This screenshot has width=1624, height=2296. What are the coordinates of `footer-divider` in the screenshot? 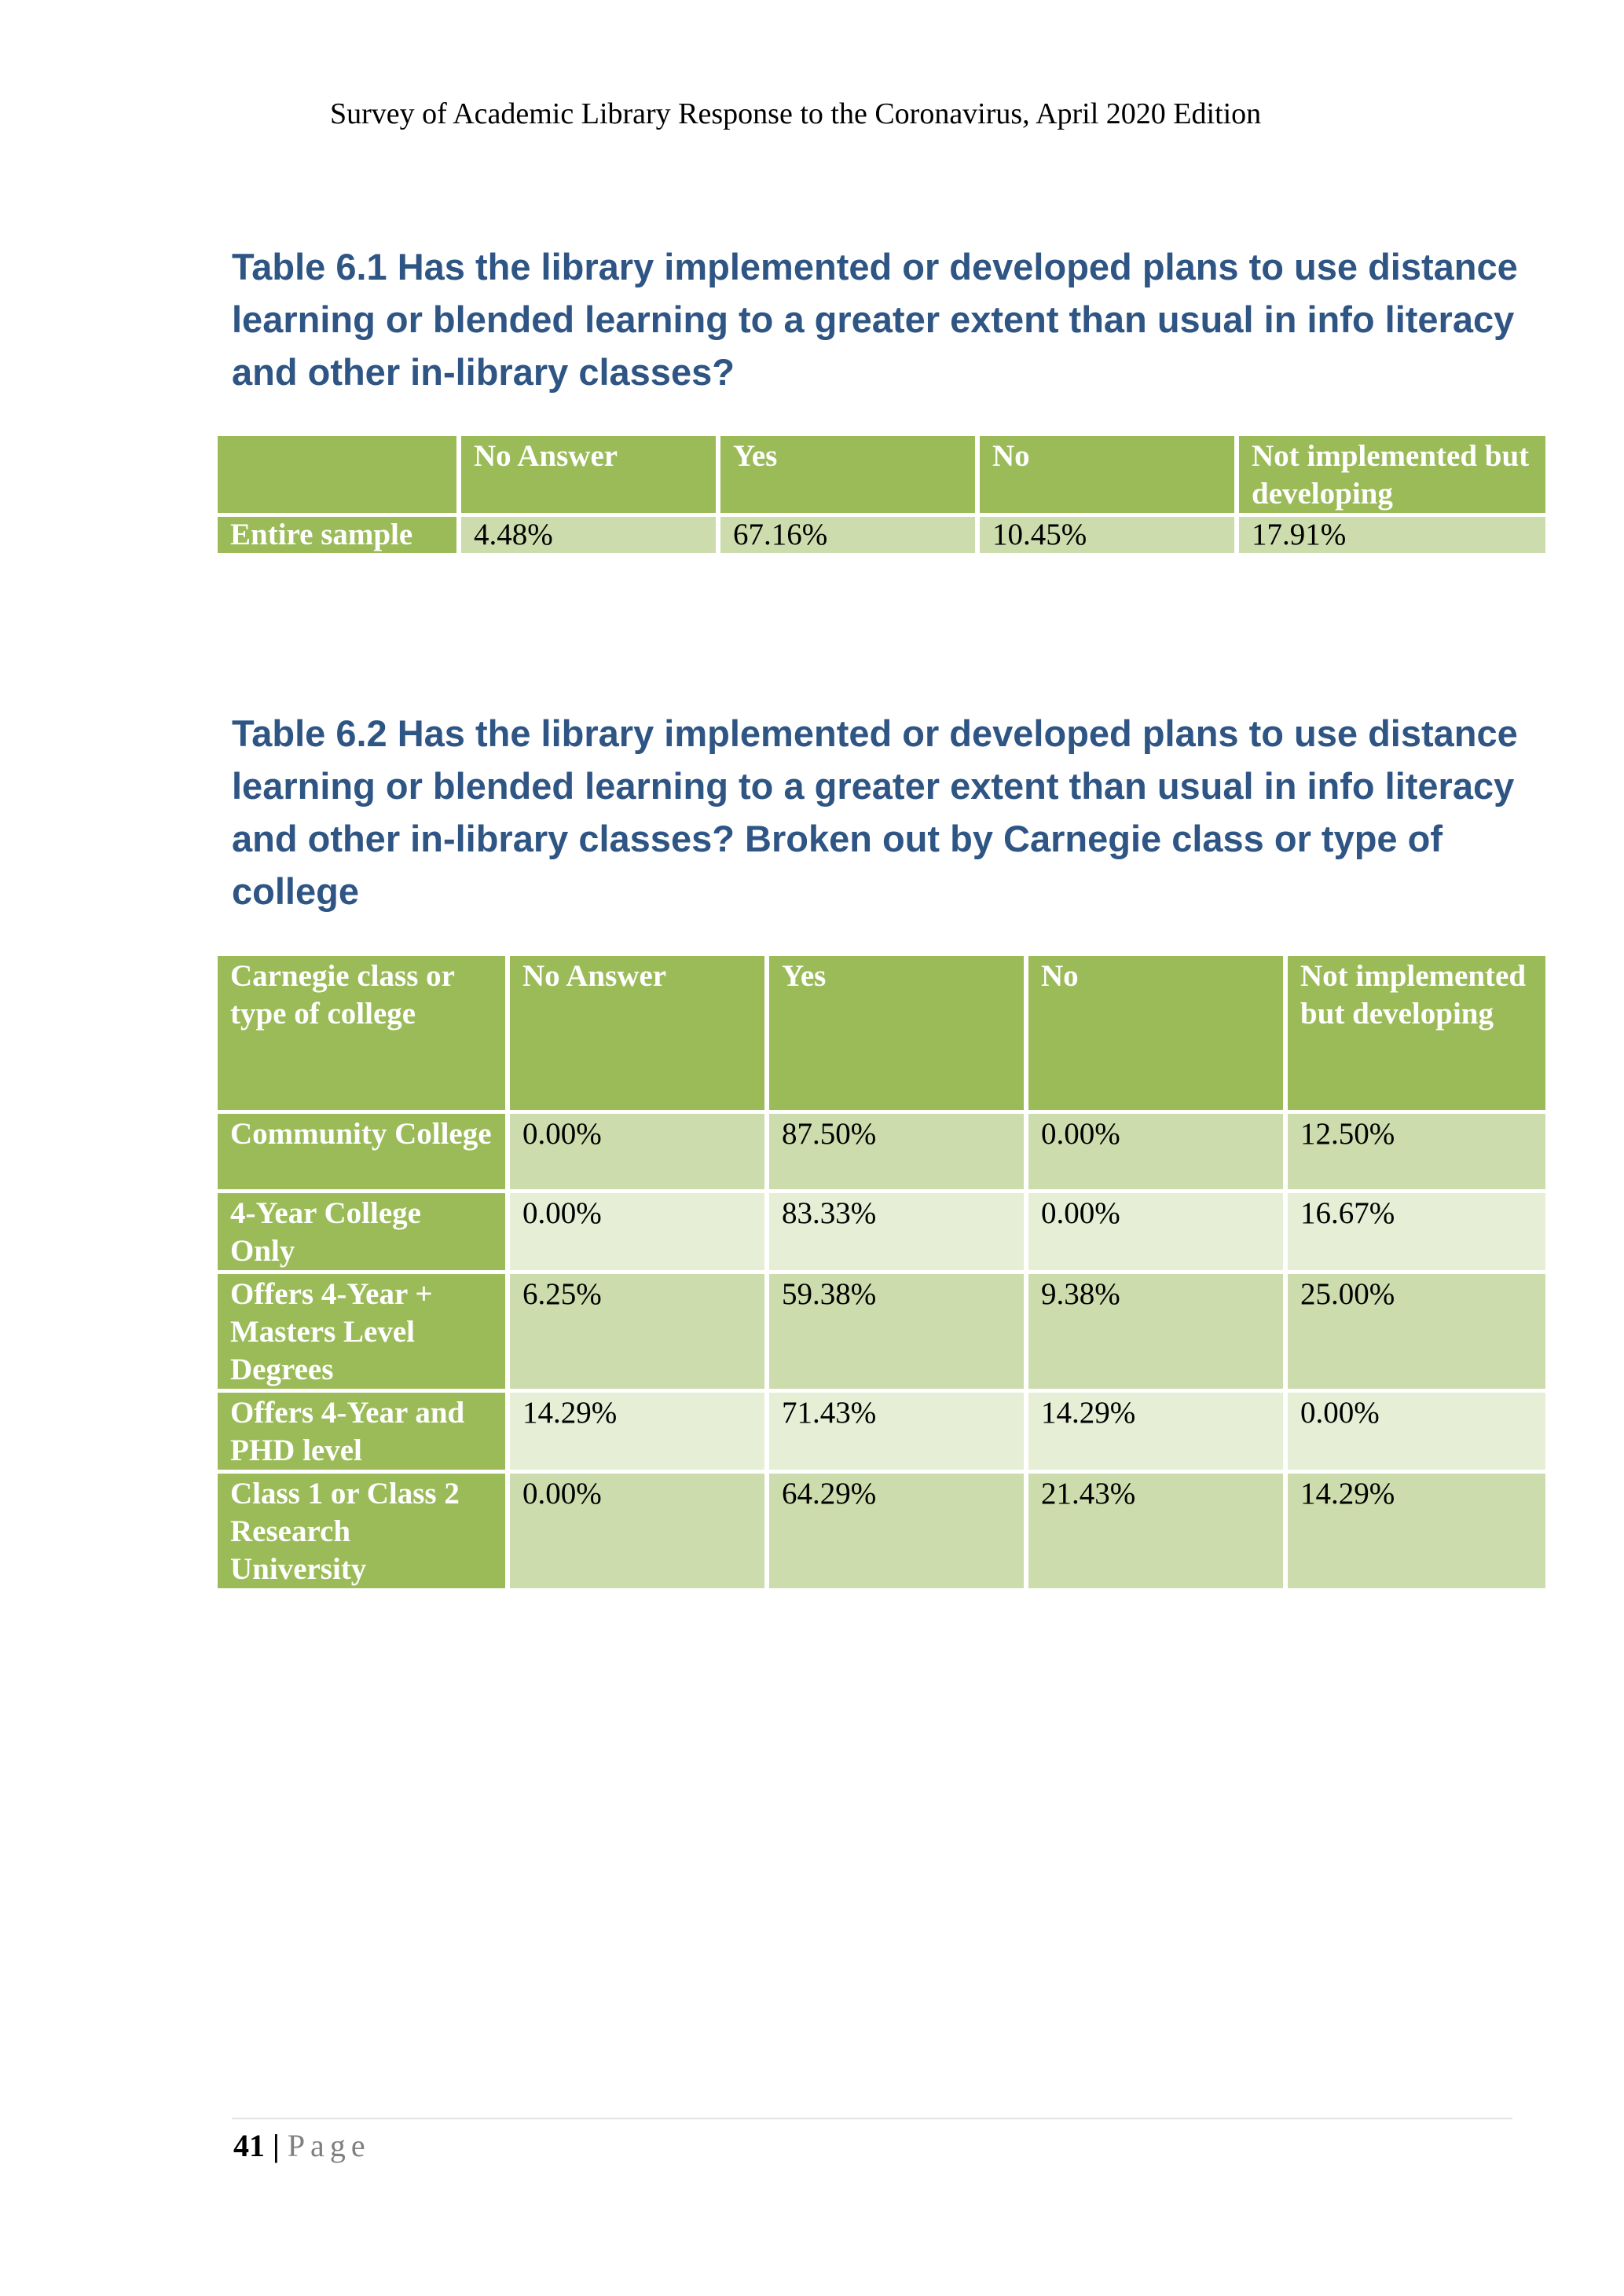 It's located at (872, 2118).